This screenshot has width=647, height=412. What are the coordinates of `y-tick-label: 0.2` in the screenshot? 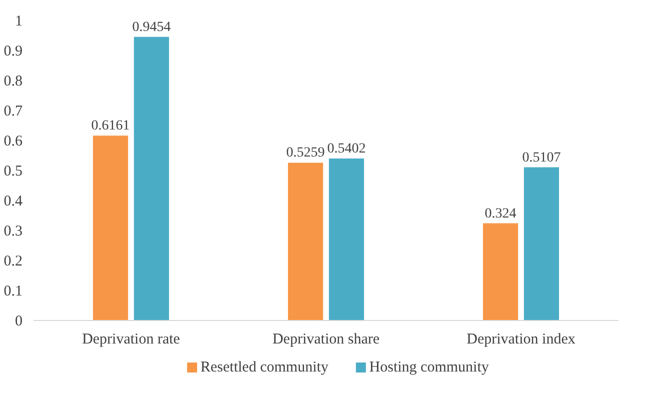 It's located at (13, 262).